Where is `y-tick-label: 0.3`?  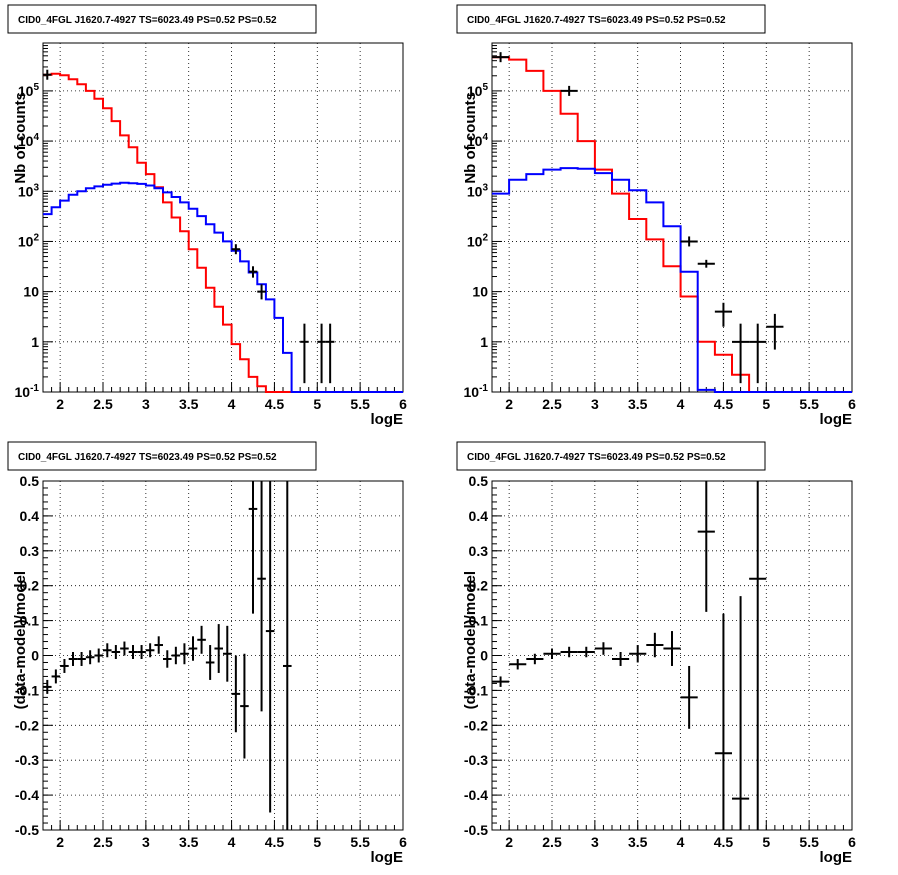
y-tick-label: 0.3 is located at coordinates (479, 551).